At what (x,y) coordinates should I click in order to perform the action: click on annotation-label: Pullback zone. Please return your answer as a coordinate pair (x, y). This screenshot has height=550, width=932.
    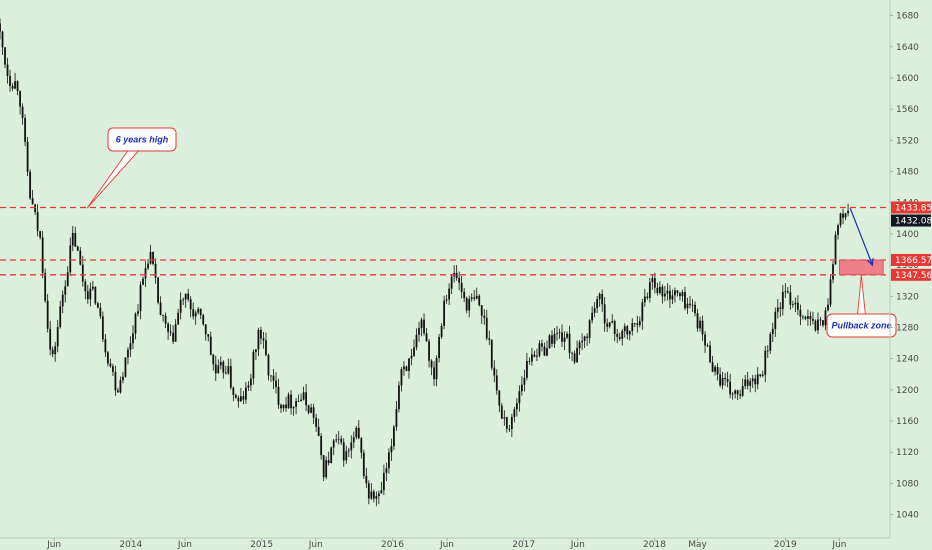
    Looking at the image, I should click on (861, 326).